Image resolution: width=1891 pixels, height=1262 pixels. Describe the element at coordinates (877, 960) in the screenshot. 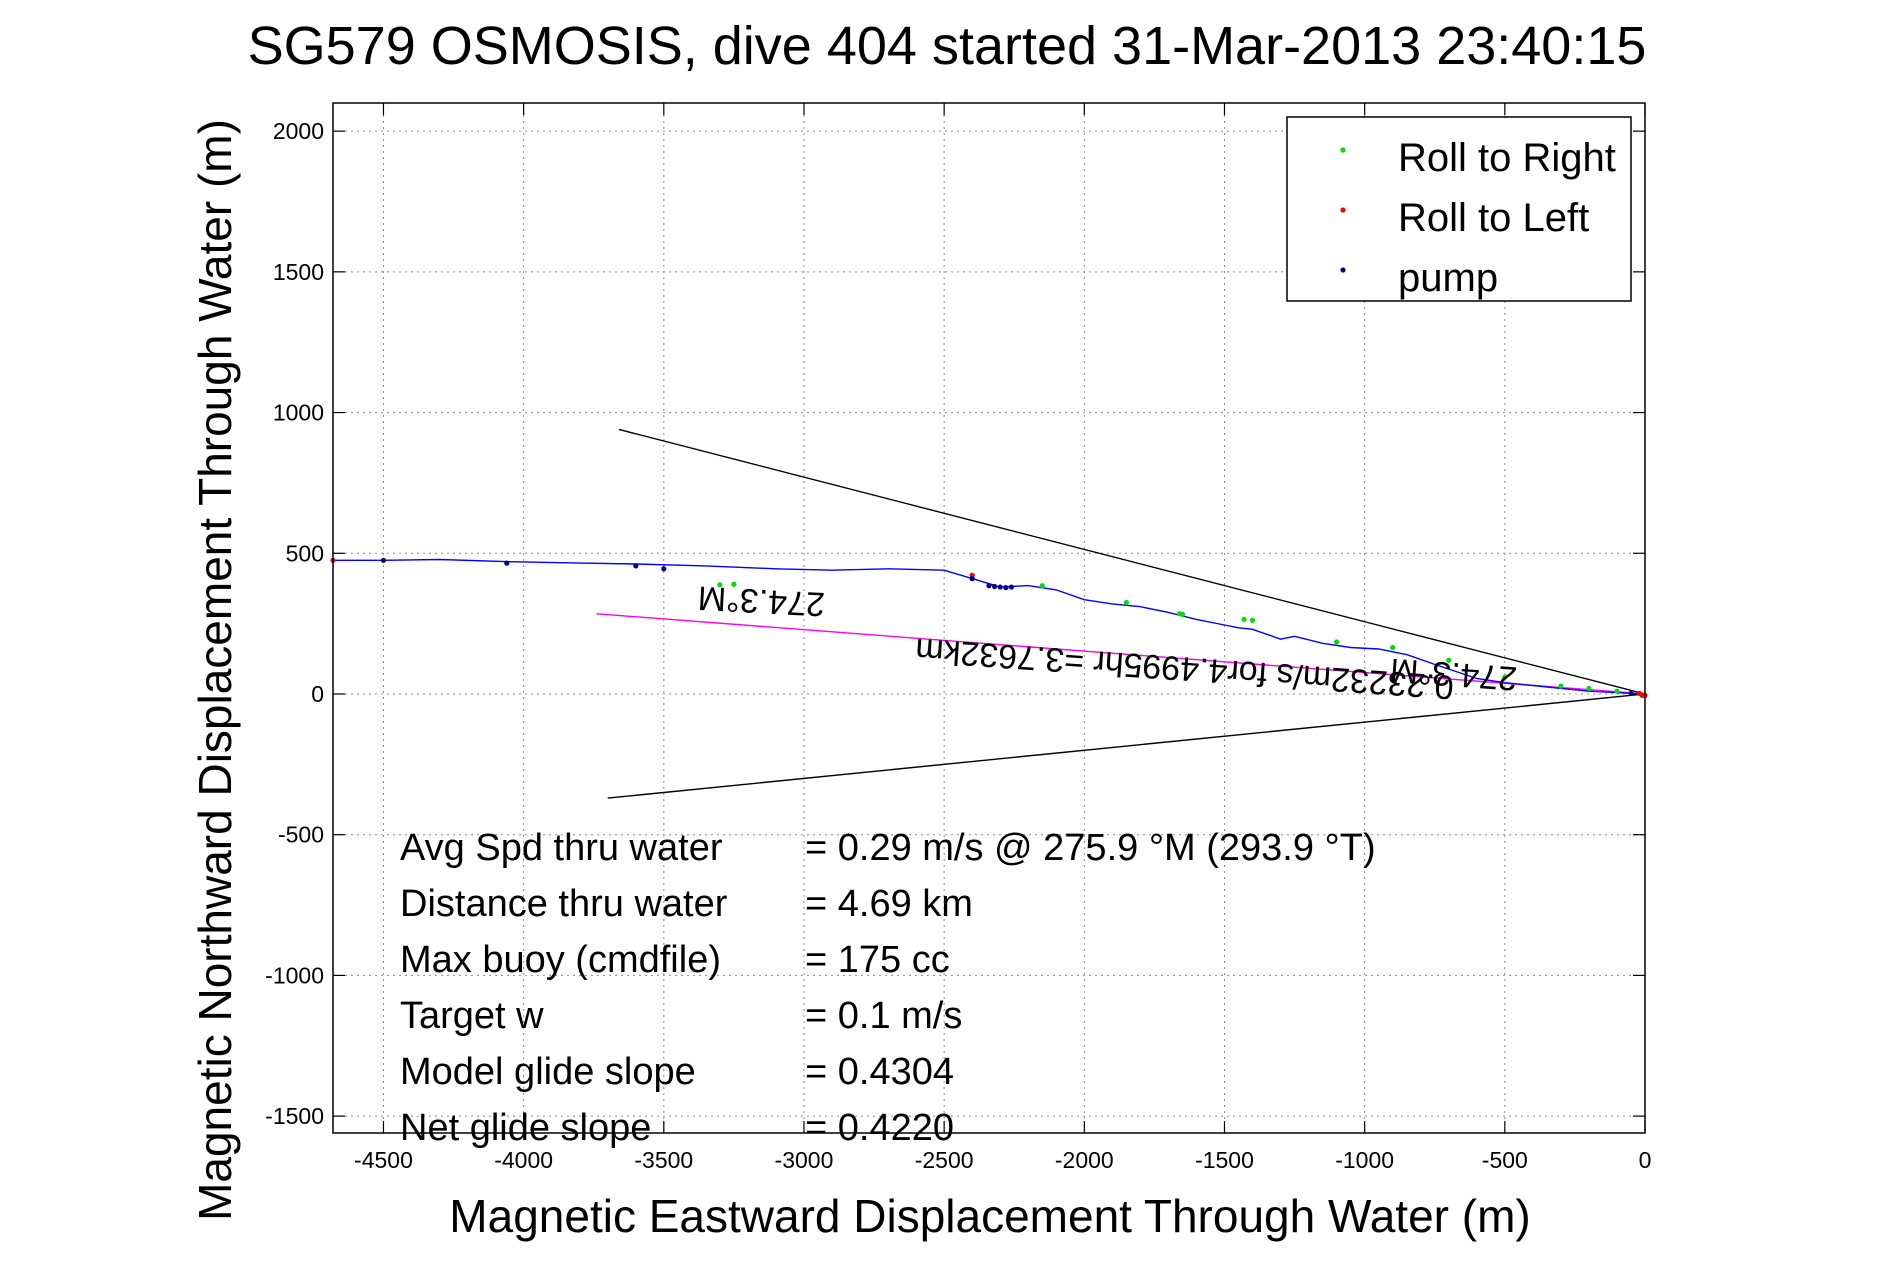

I see `stat-value: = 175 cc` at that location.